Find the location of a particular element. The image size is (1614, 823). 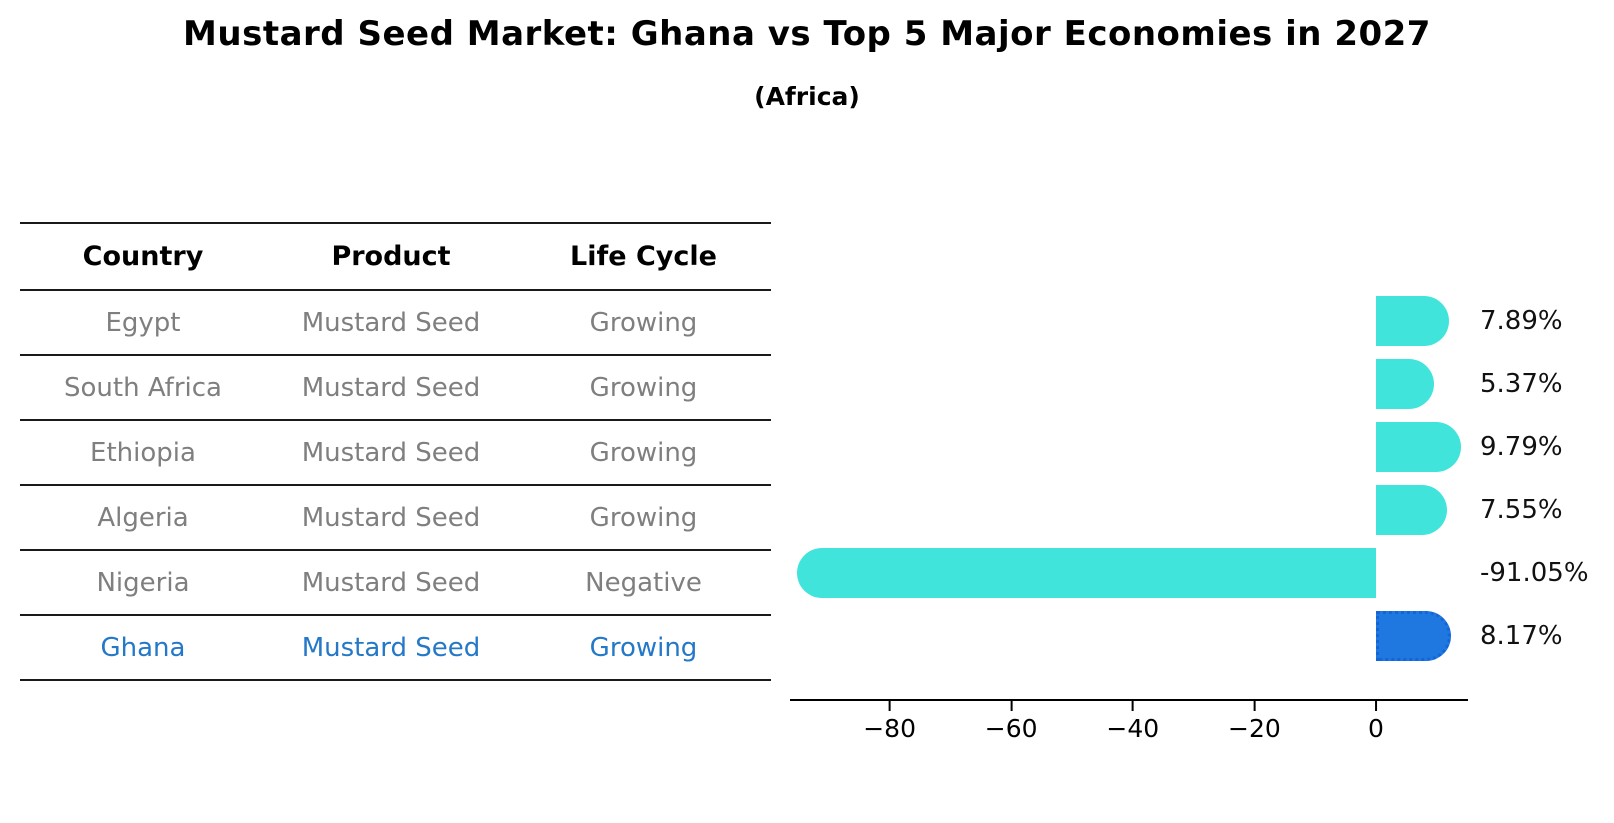

value-label-egypt: 7.89% is located at coordinates (1521, 320).